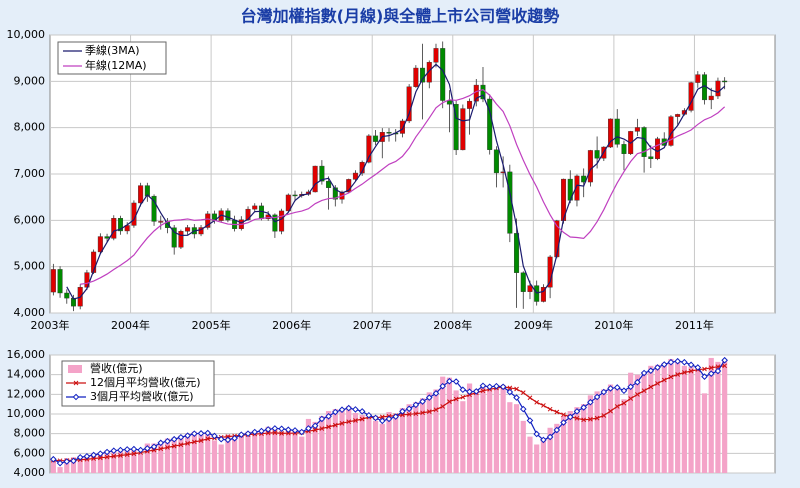 This screenshot has height=488, width=800. Describe the element at coordinates (291, 325) in the screenshot. I see `x-tick-label: 2006年` at that location.